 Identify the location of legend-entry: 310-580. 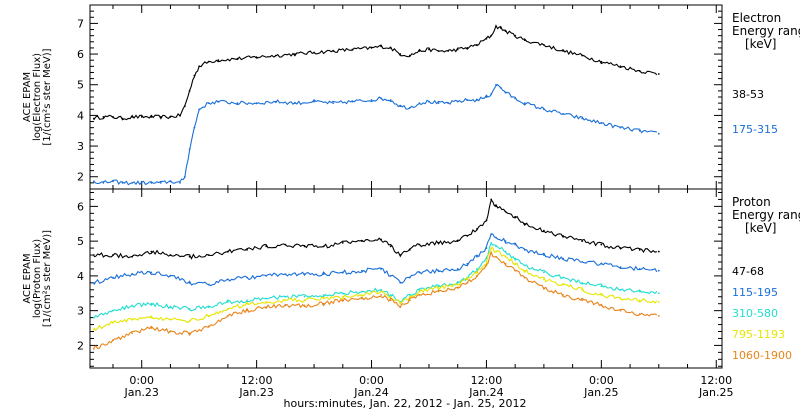
(755, 313).